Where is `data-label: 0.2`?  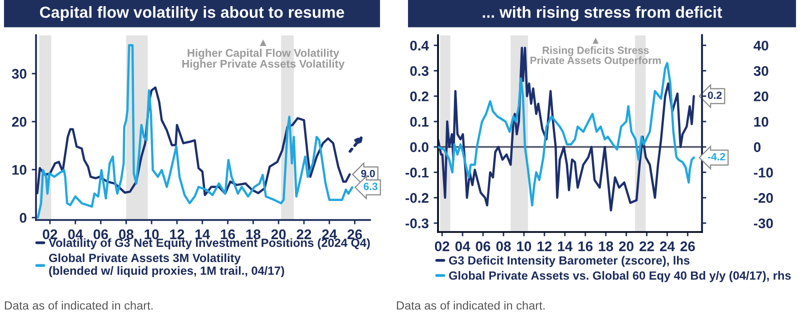
data-label: 0.2 is located at coordinates (715, 95).